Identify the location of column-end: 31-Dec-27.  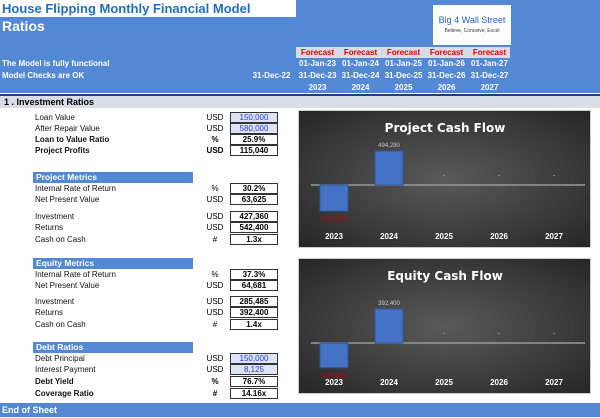
(489, 75).